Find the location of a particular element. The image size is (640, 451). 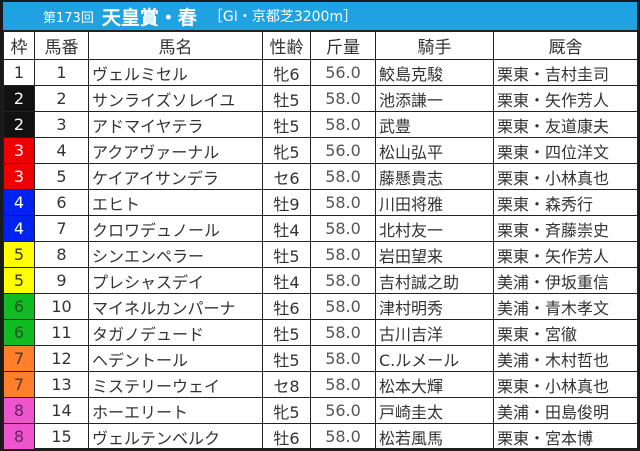

number-cell: 15 is located at coordinates (61, 436).